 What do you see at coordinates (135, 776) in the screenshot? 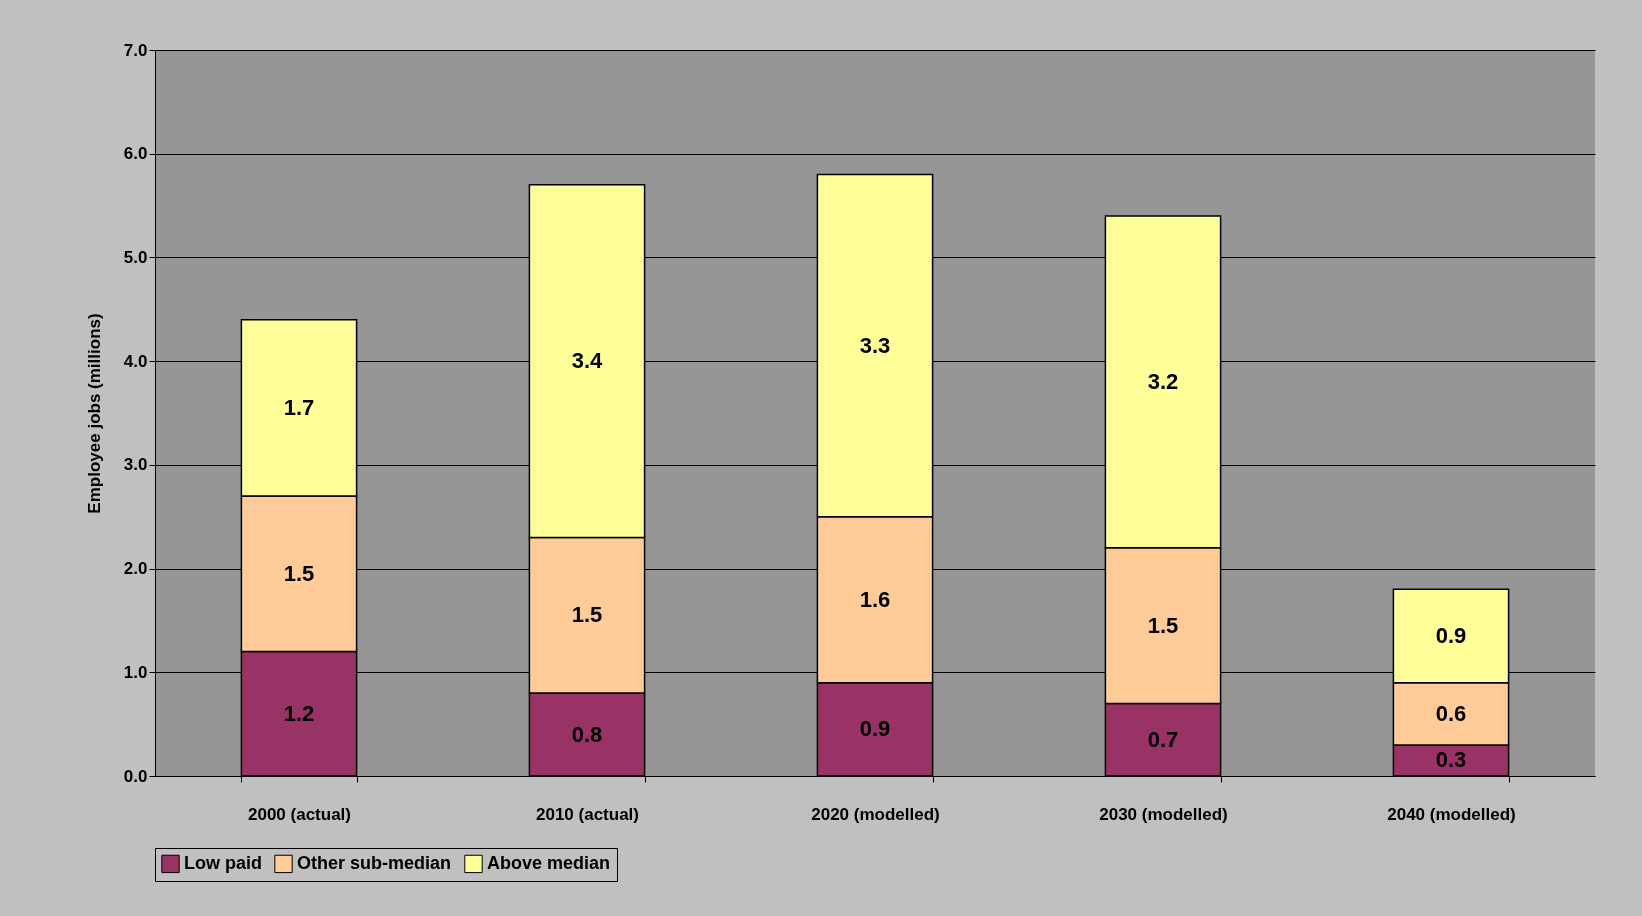
I see `y-tick-label: 0.0` at bounding box center [135, 776].